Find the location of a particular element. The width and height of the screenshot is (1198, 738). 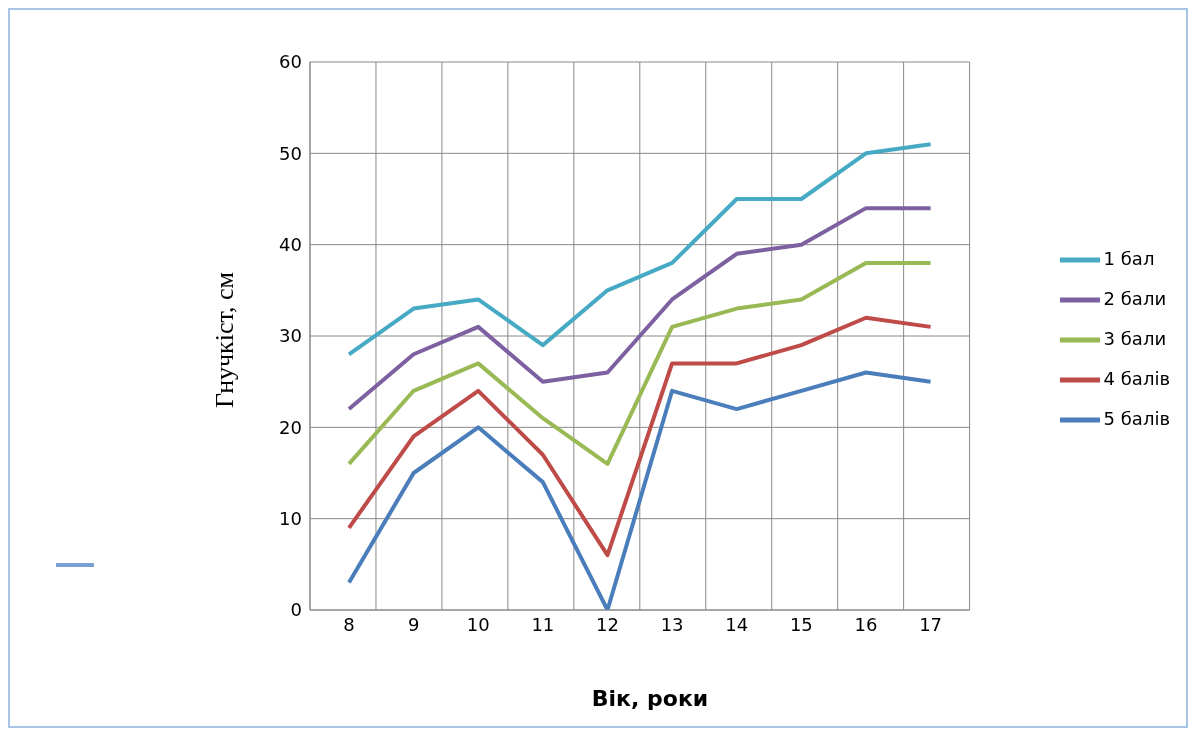

y-tick-label: 10 is located at coordinates (290, 519).